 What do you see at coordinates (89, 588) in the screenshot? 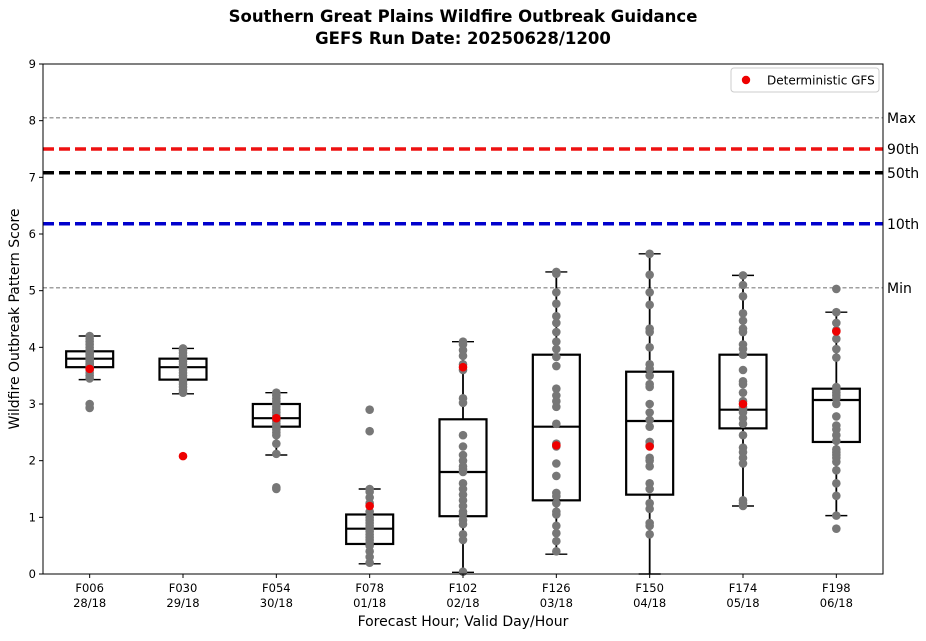
I see `x-tick-label-hour: F006` at bounding box center [89, 588].